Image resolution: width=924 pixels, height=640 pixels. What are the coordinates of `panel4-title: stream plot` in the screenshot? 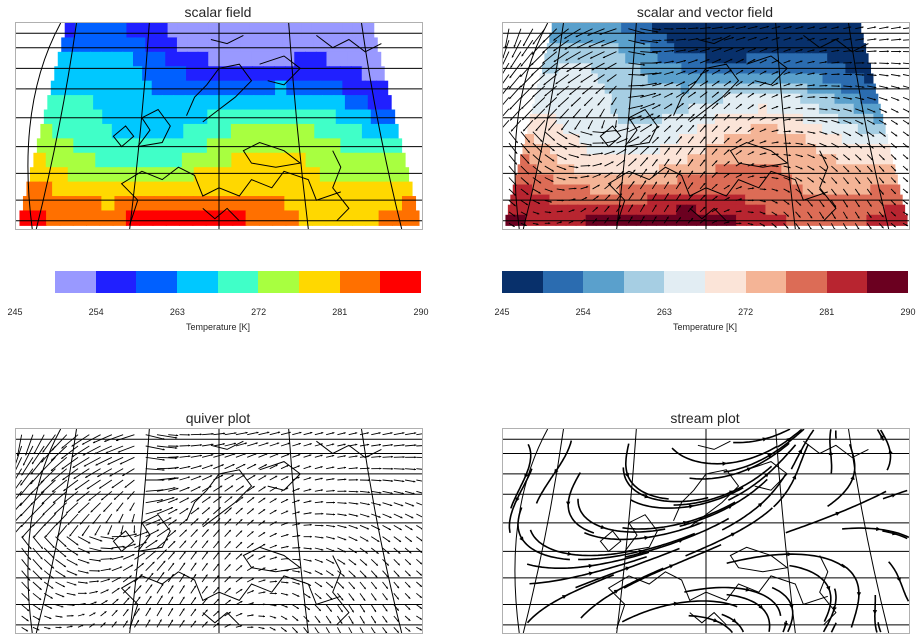 It's located at (705, 418).